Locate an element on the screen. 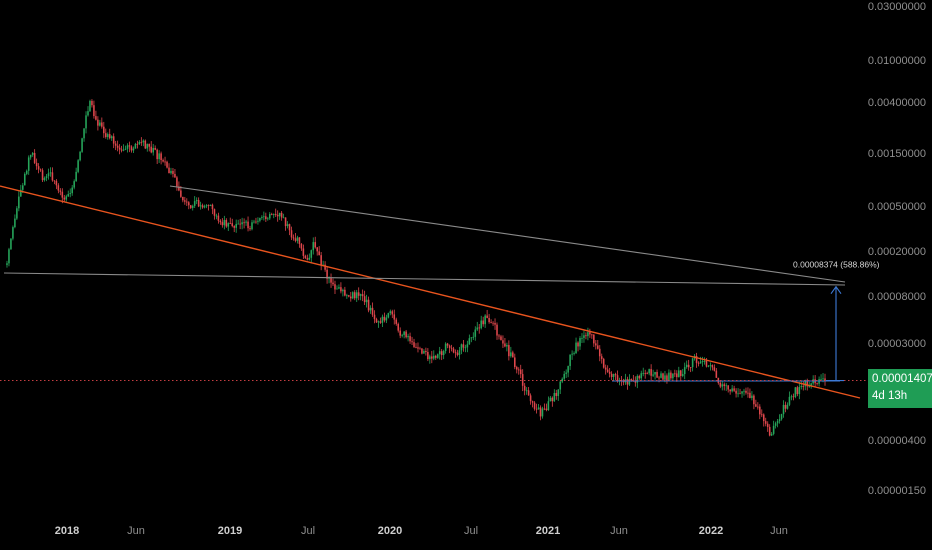 The height and width of the screenshot is (550, 932). time-tick-label: 2019 is located at coordinates (230, 531).